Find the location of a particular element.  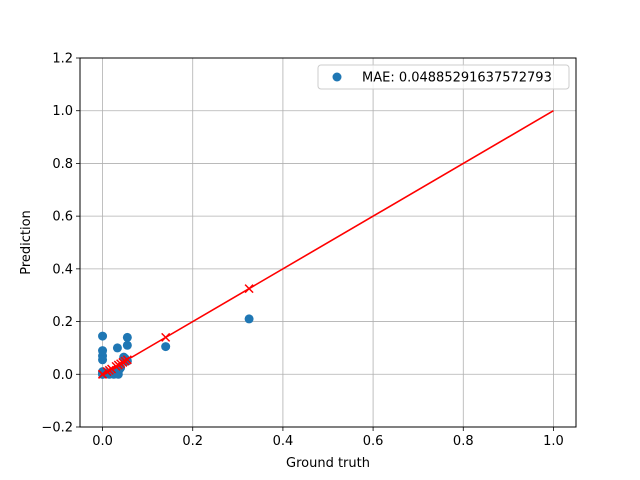

y-axis-ticks: −0.2 0.0 0.2 0.4 0.6 0.8 1.0 1.2 is located at coordinates (60, 244).